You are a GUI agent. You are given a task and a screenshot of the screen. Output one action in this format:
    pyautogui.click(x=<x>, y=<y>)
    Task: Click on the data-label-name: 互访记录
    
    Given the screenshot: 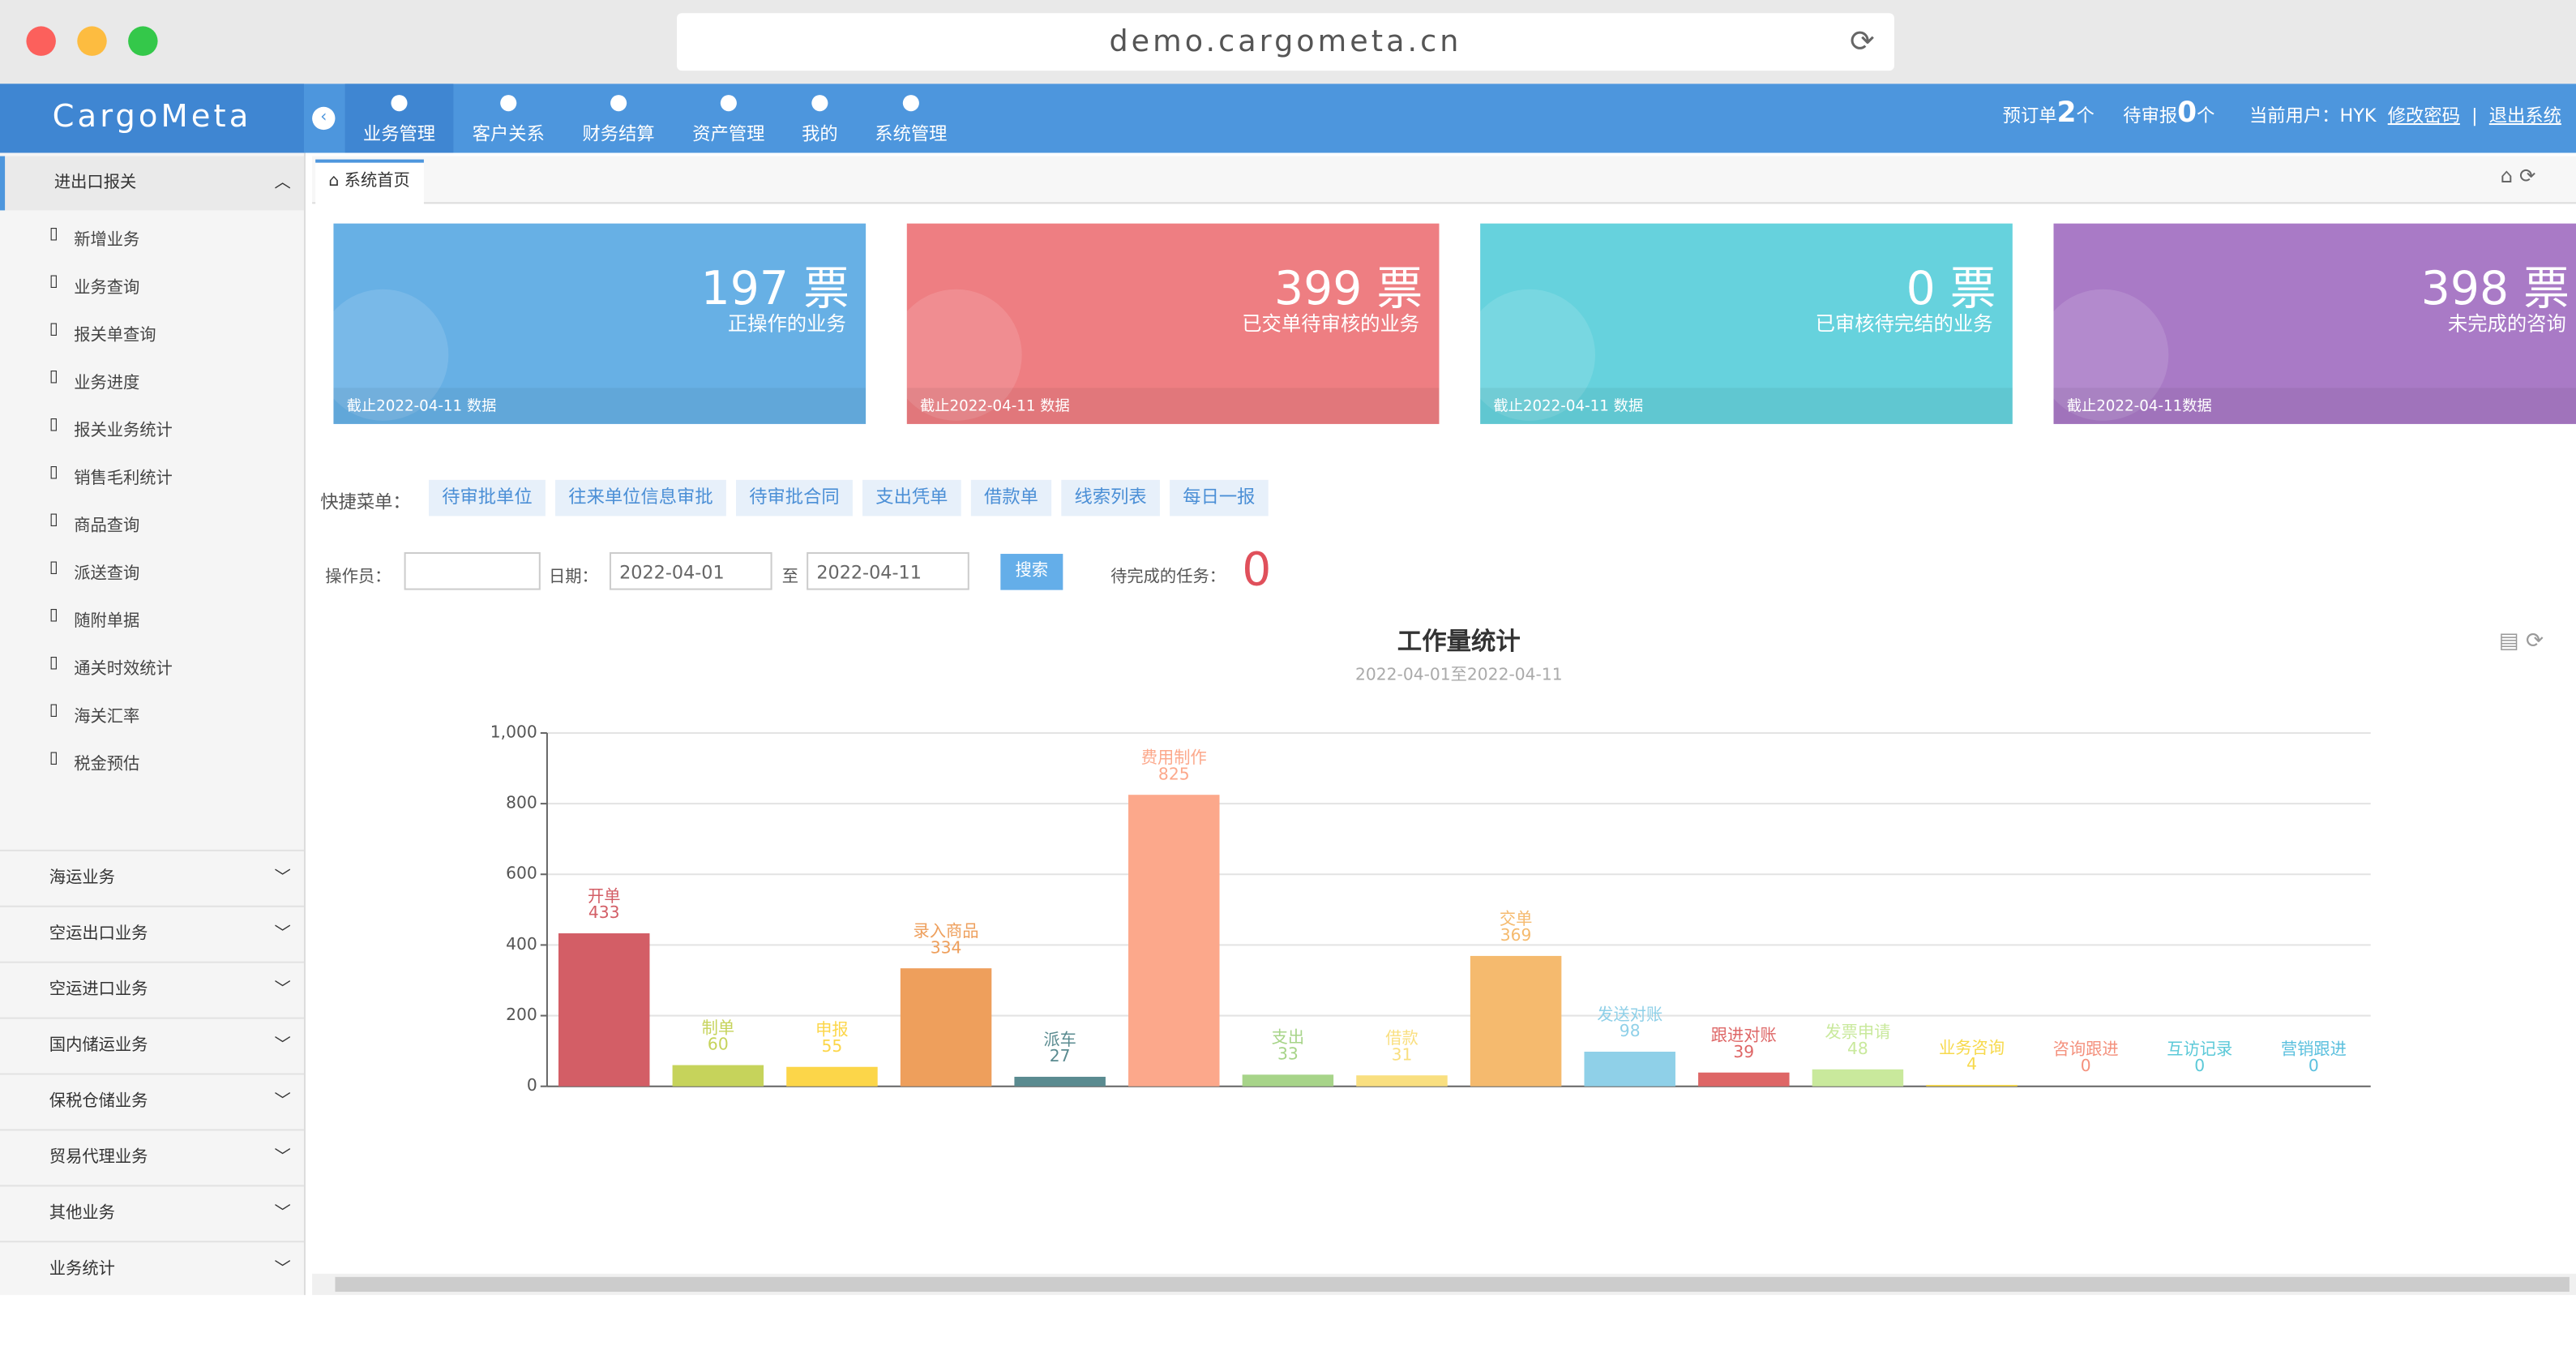 What is the action you would take?
    pyautogui.click(x=2199, y=1049)
    